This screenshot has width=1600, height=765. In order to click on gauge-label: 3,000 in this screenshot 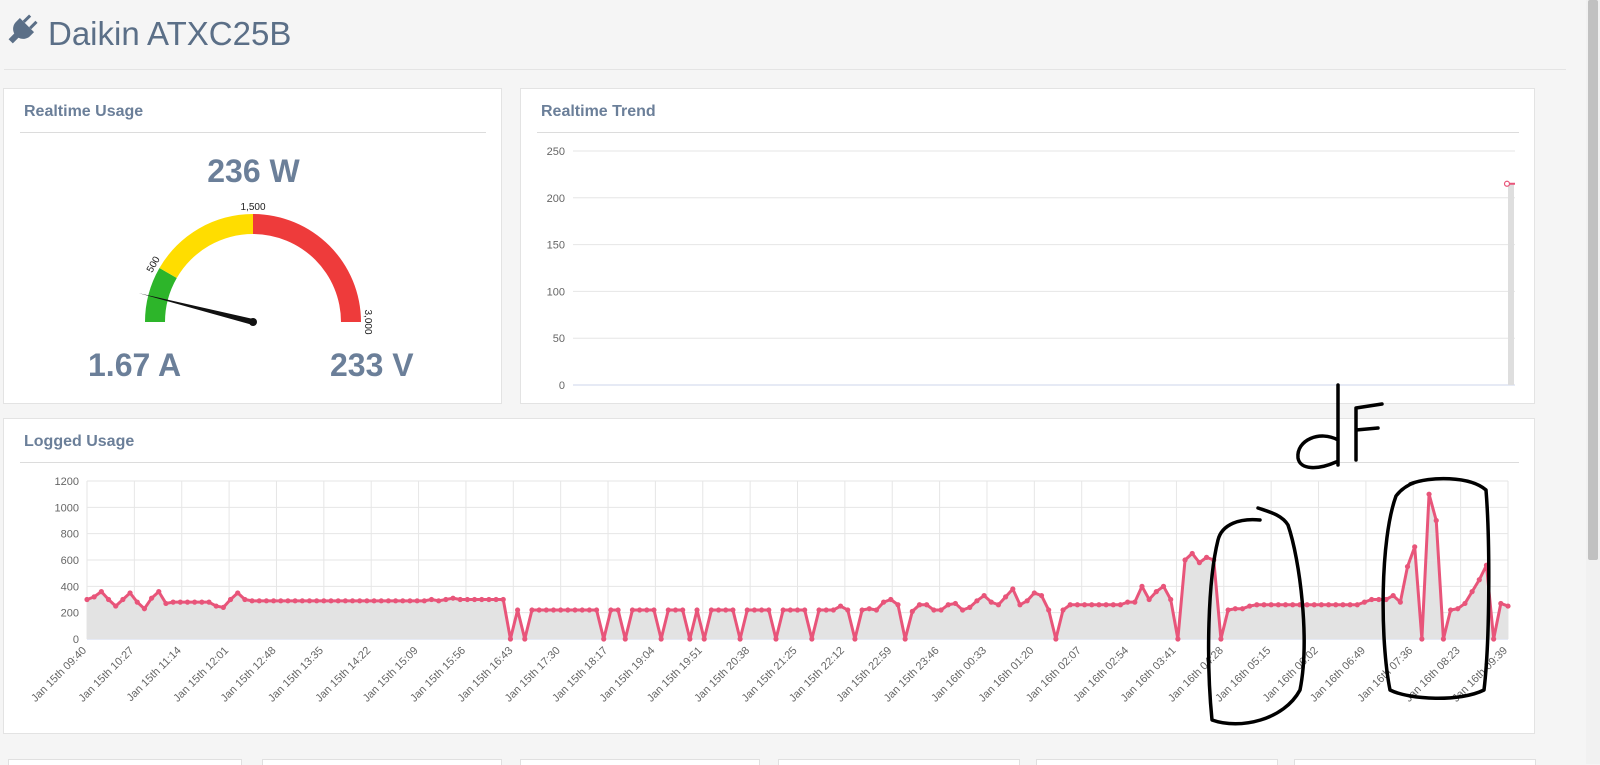, I will do `click(367, 321)`.